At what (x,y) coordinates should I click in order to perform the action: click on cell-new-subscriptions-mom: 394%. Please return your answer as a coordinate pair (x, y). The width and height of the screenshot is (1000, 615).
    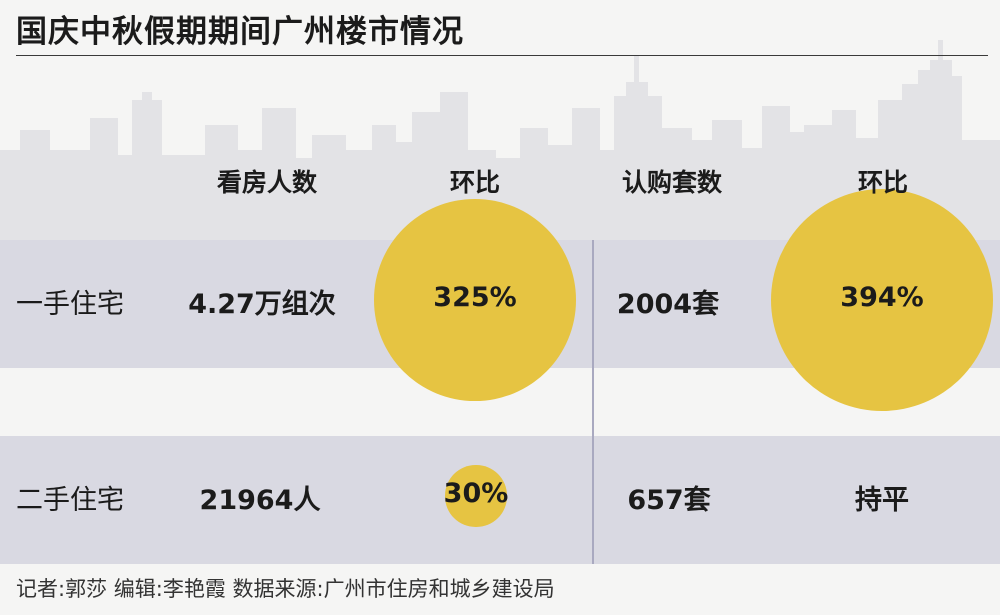
    Looking at the image, I should click on (882, 297).